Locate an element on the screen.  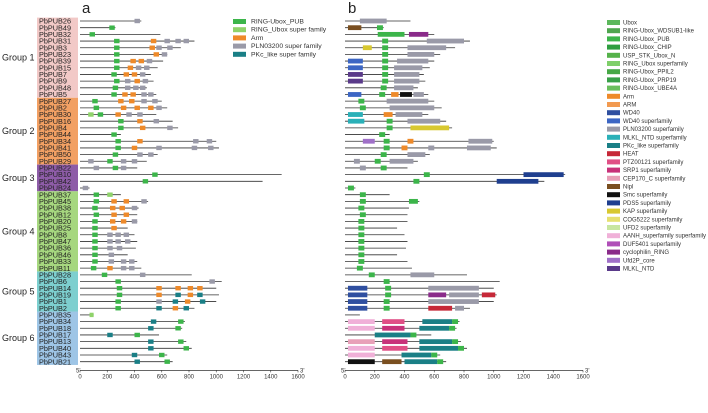
gene-label: PbPUB32 is located at coordinates (55, 34).